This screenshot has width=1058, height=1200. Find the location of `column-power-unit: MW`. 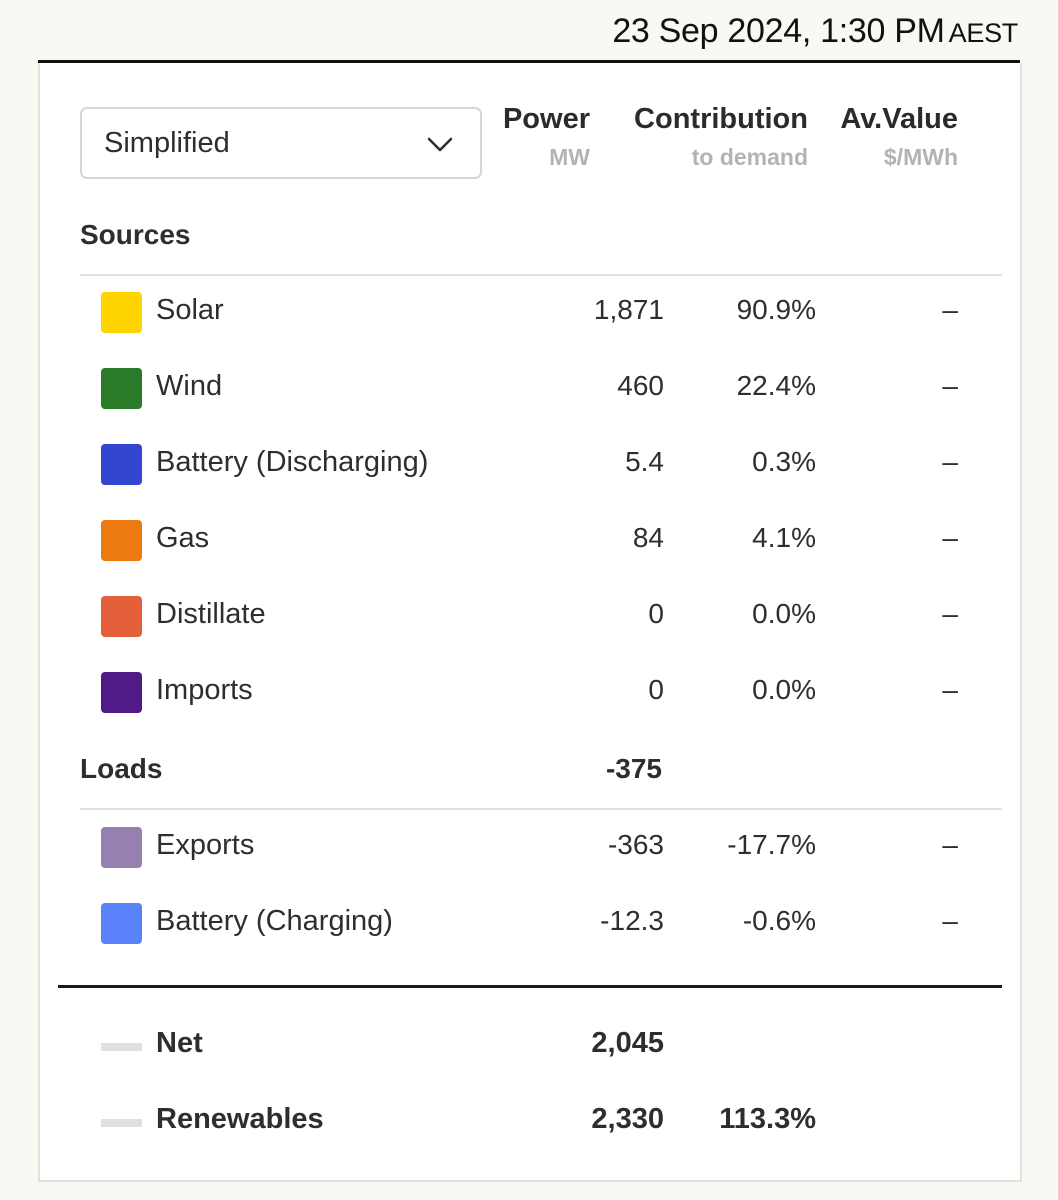

column-power-unit: MW is located at coordinates (569, 157).